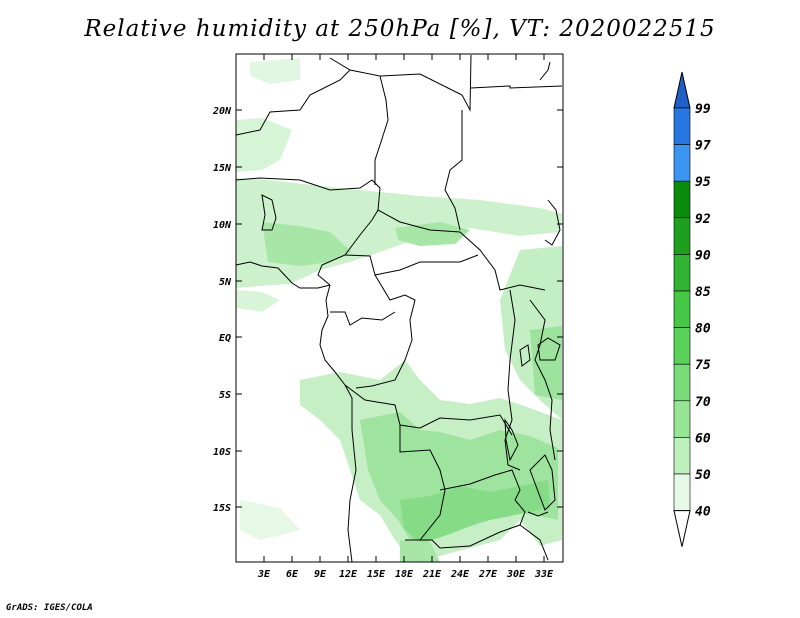 This screenshot has height=618, width=800. I want to click on colorbar-label: 40, so click(703, 512).